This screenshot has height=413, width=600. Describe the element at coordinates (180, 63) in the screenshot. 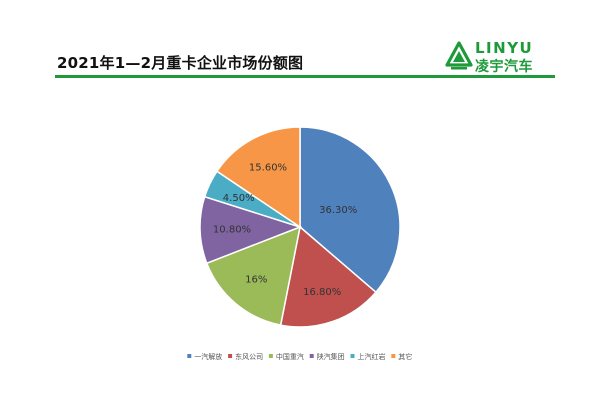

I see `page-title: 2021年1—2月重卡企业市场份额图` at that location.